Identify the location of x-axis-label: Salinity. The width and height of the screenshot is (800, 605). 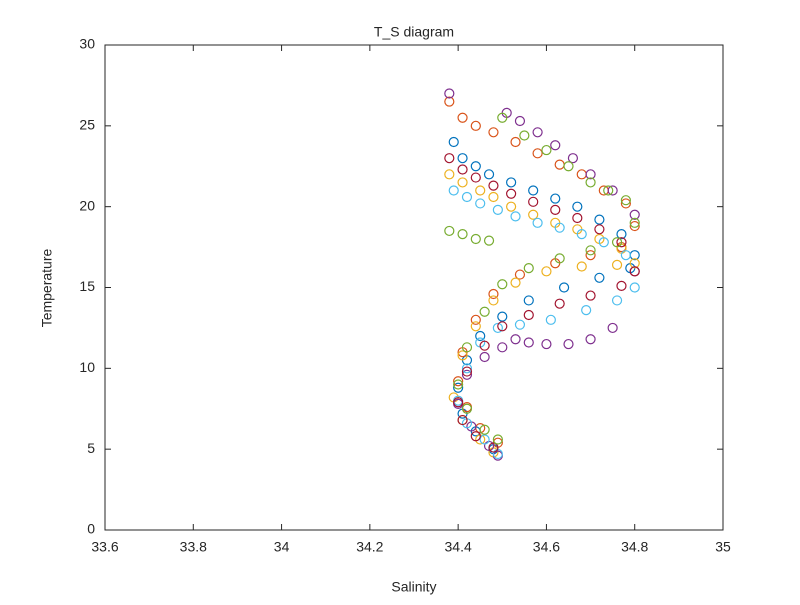
(413, 587).